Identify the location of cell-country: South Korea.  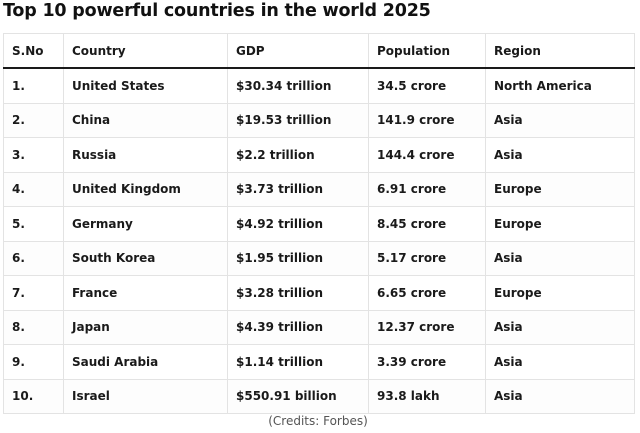
(145, 258).